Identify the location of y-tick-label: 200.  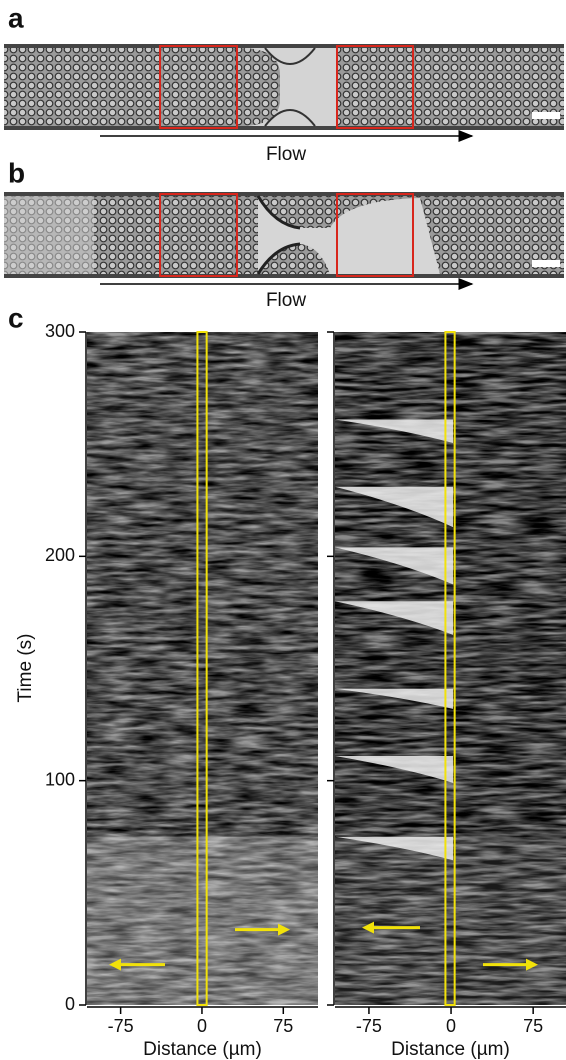
(60, 555).